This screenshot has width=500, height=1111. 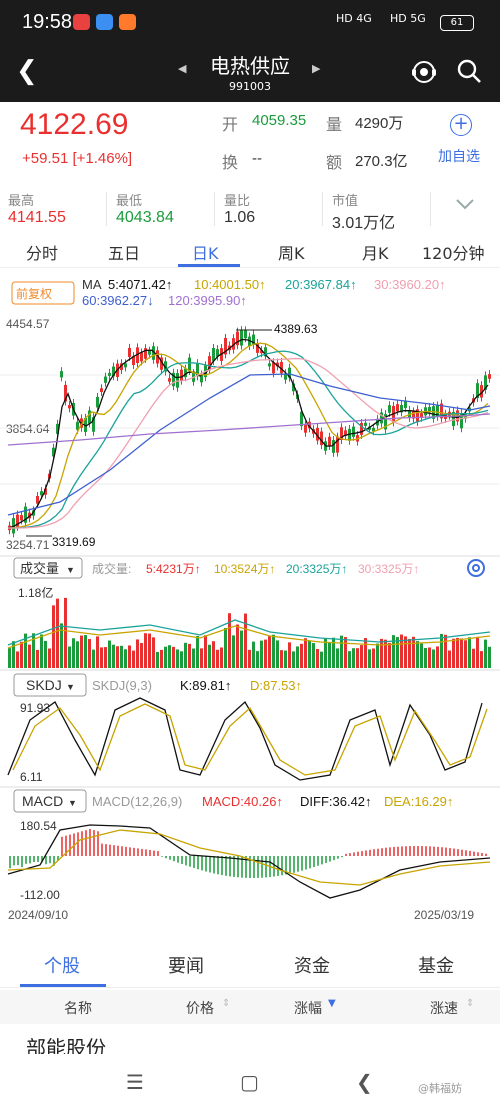 I want to click on add-watchlist-button: 加自选, so click(x=459, y=157).